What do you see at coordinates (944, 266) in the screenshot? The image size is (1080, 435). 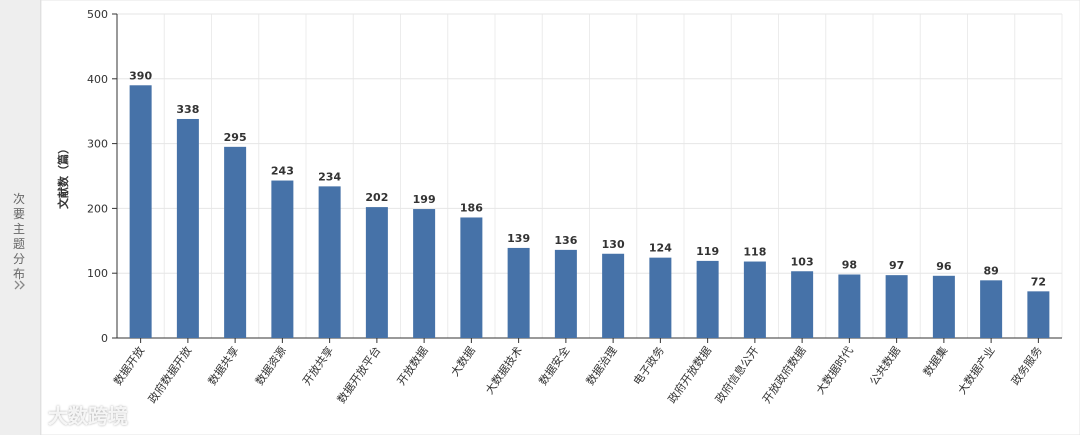 I see `value-label: 96` at bounding box center [944, 266].